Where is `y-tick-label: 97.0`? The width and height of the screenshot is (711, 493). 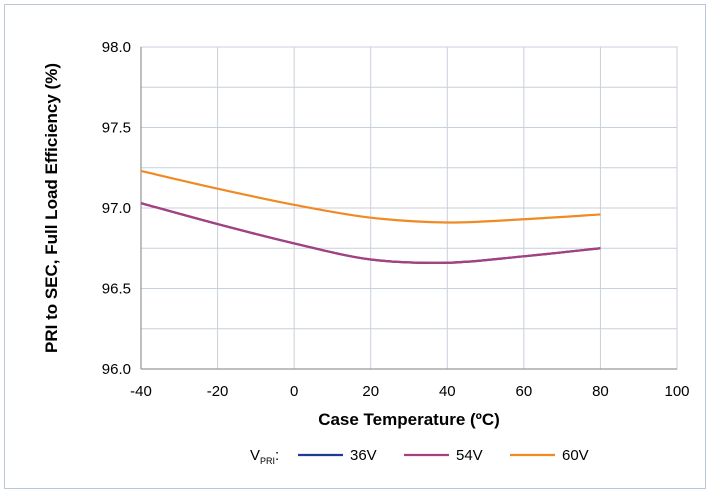 y-tick-label: 97.0 is located at coordinates (116, 208).